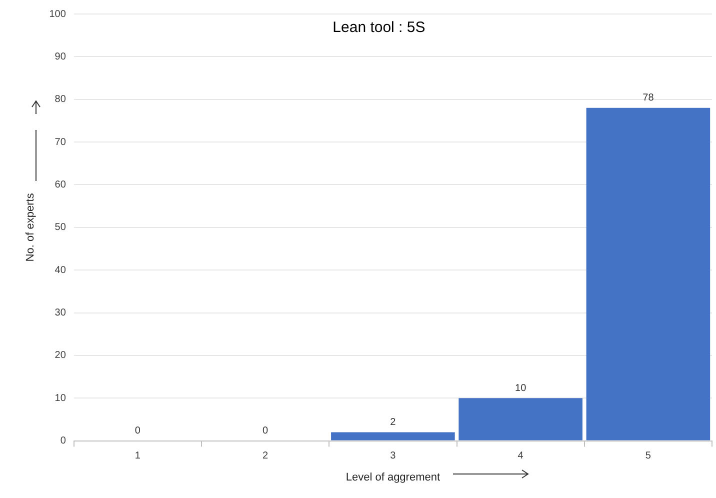 This screenshot has height=498, width=716. I want to click on y-tick-label: 0, so click(63, 441).